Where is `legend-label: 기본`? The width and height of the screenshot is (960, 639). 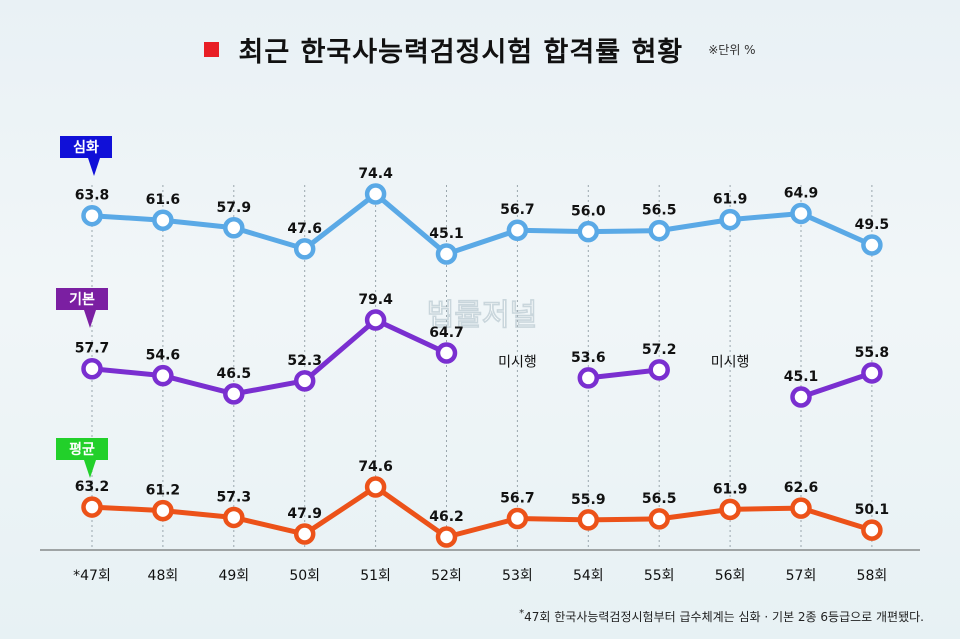
legend-label: 기본 is located at coordinates (82, 300).